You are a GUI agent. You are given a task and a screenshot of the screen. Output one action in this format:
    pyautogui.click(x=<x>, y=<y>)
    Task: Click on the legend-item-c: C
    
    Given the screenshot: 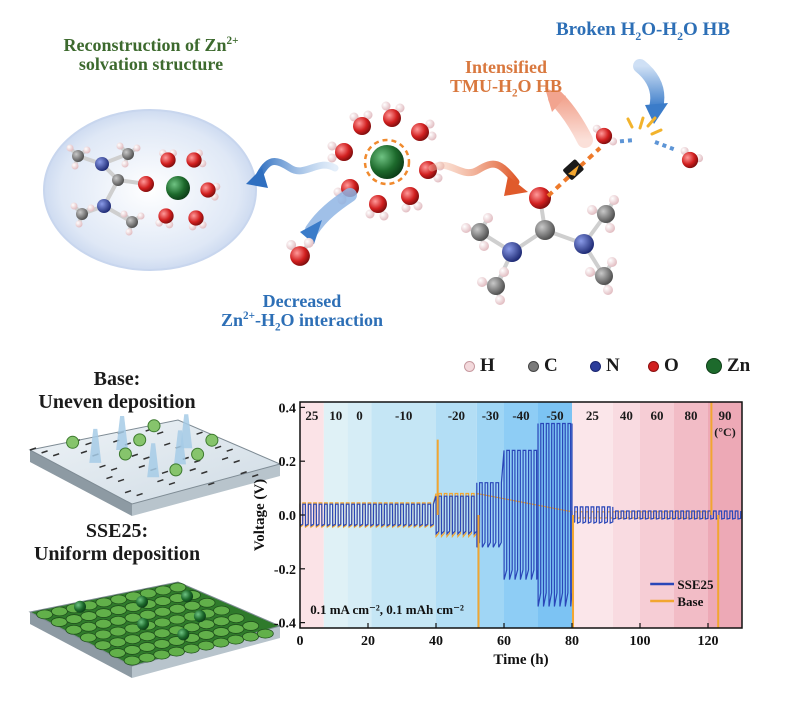 What is the action you would take?
    pyautogui.click(x=543, y=366)
    